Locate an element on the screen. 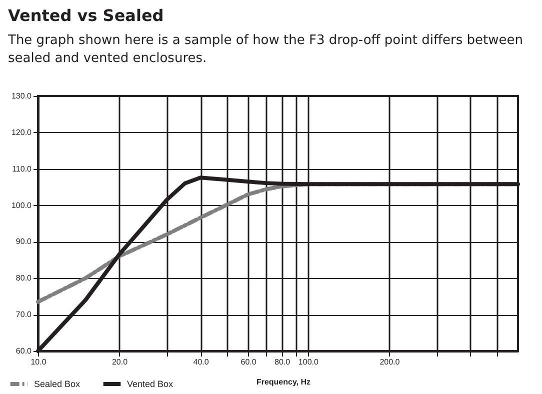 This screenshot has height=394, width=542. x-tick-label: 40.0 is located at coordinates (201, 362).